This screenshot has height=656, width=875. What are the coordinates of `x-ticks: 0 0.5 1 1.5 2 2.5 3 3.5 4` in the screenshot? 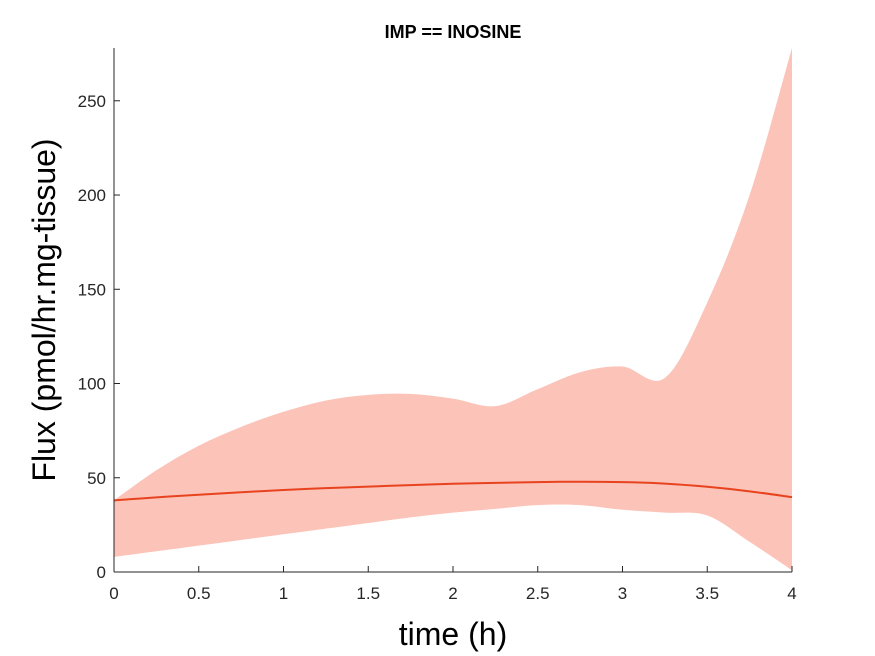 It's located at (453, 584).